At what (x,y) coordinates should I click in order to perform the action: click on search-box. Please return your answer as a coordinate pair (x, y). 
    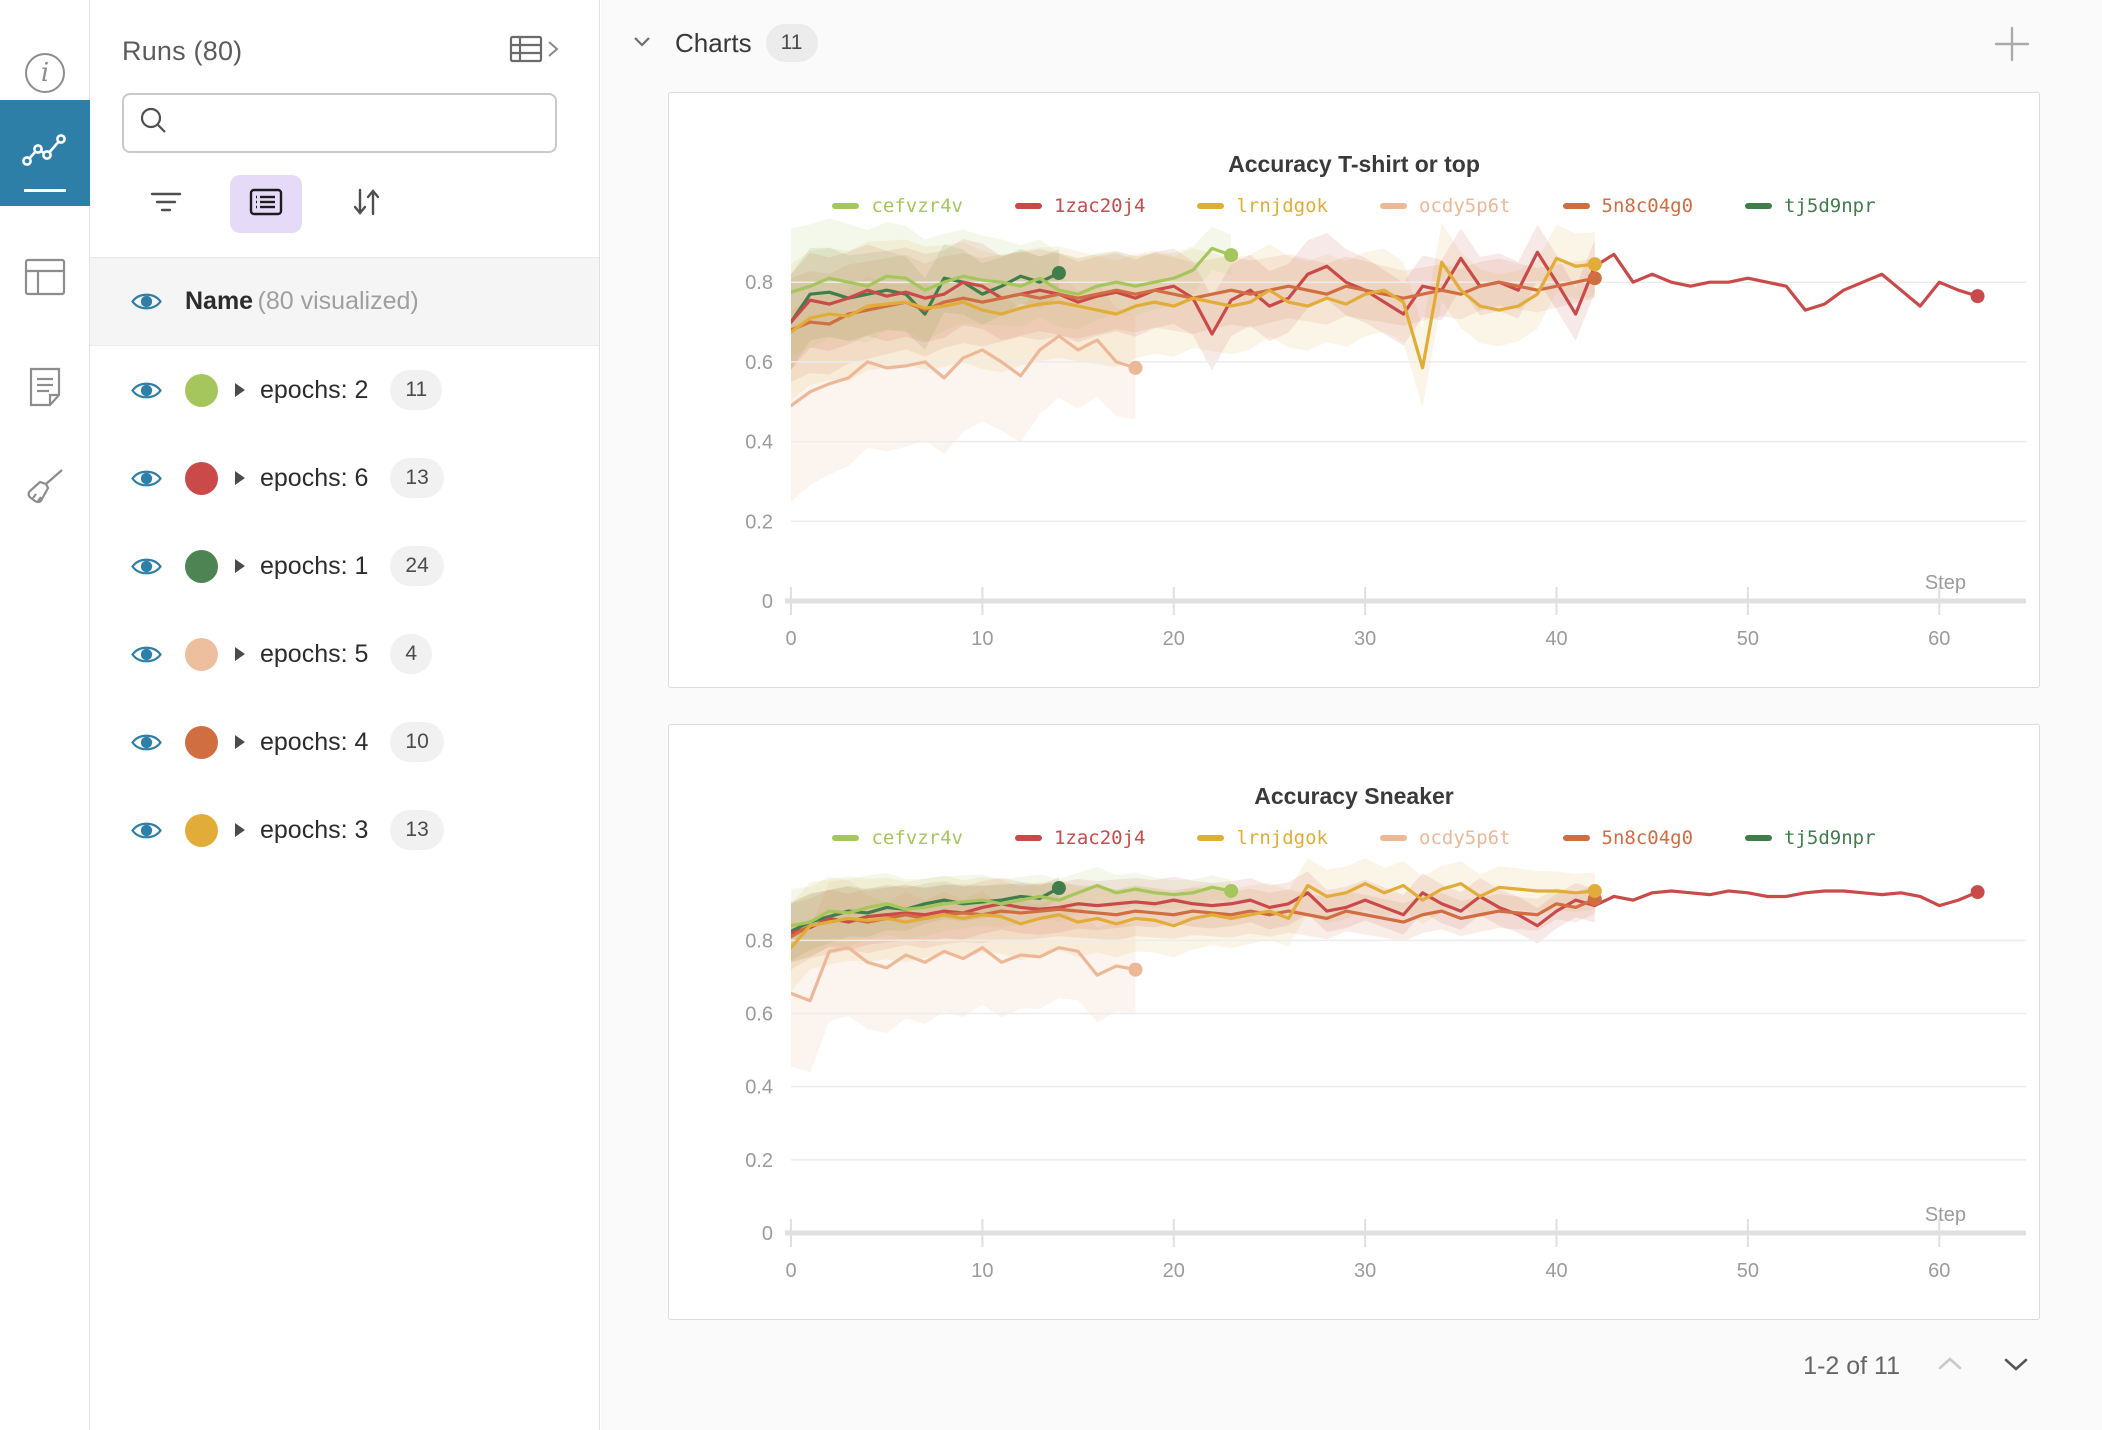
    Looking at the image, I should click on (339, 123).